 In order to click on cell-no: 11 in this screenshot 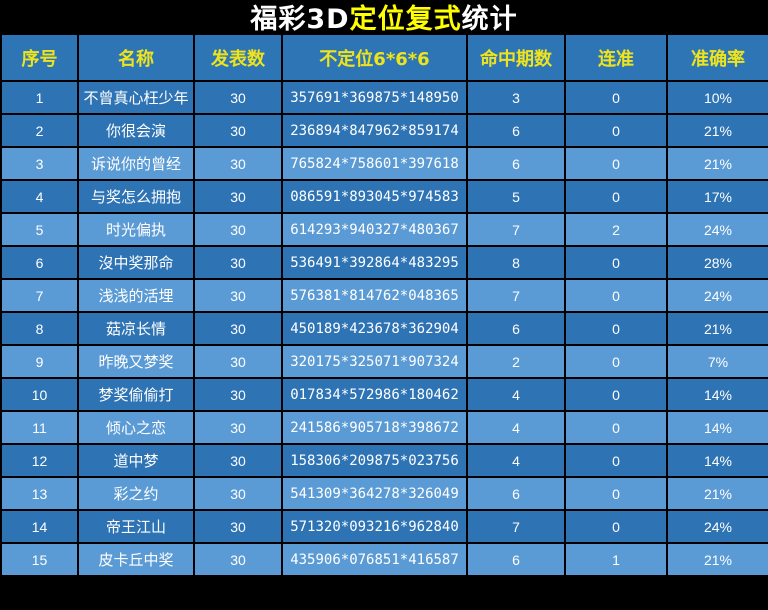, I will do `click(39, 427)`.